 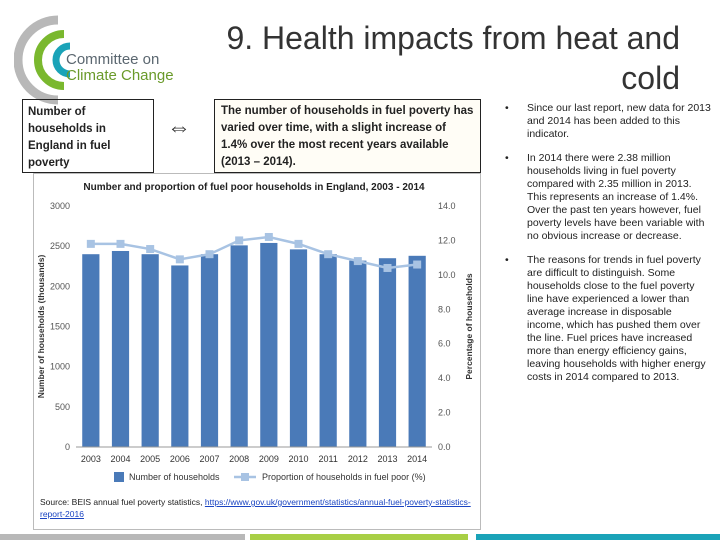 What do you see at coordinates (209, 459) in the screenshot?
I see `x-tick-label: 2007` at bounding box center [209, 459].